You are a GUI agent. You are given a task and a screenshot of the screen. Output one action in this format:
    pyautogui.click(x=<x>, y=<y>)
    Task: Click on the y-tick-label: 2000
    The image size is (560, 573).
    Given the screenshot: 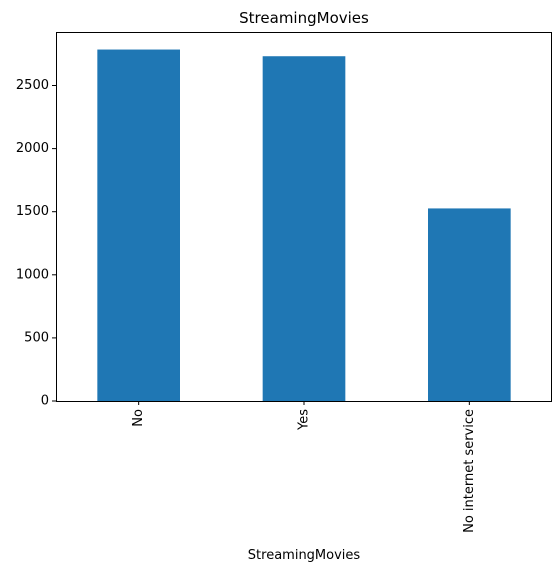 What is the action you would take?
    pyautogui.click(x=32, y=148)
    